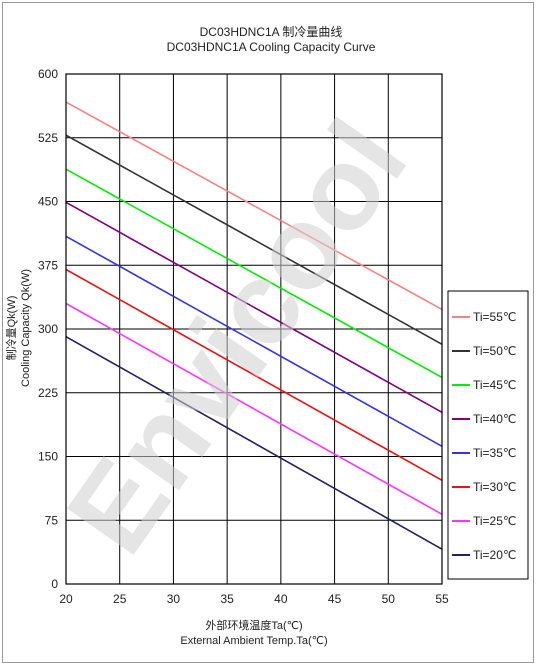 The width and height of the screenshot is (538, 667). I want to click on legend-box, so click(488, 435).